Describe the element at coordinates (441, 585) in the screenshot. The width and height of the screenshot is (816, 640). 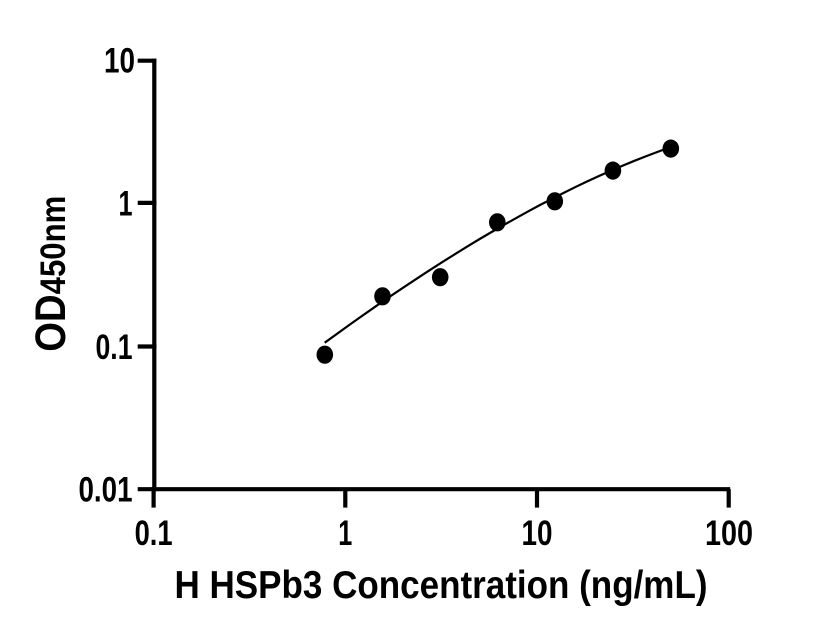
I see `svg-text: H HSPb3 Concentration (ng/mL)` at that location.